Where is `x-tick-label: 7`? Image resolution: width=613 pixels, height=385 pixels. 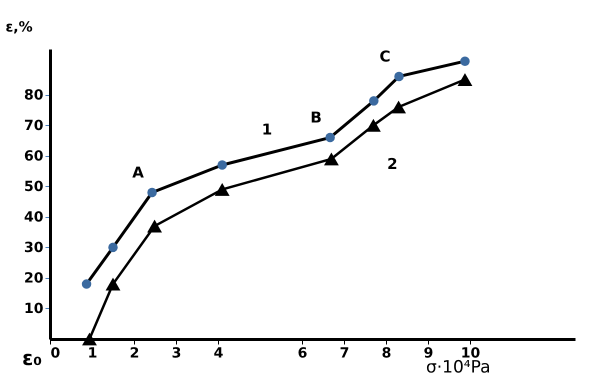 x-tick-label: 7 is located at coordinates (345, 354).